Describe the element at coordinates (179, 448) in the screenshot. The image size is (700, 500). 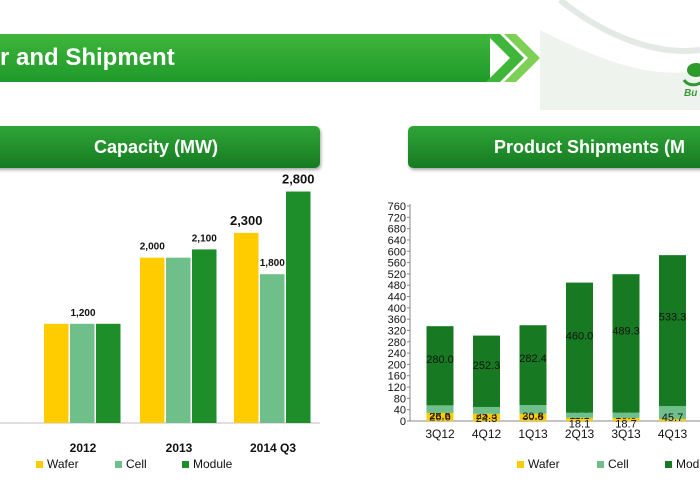
I see `capacity-x-tick-label: 2013` at that location.